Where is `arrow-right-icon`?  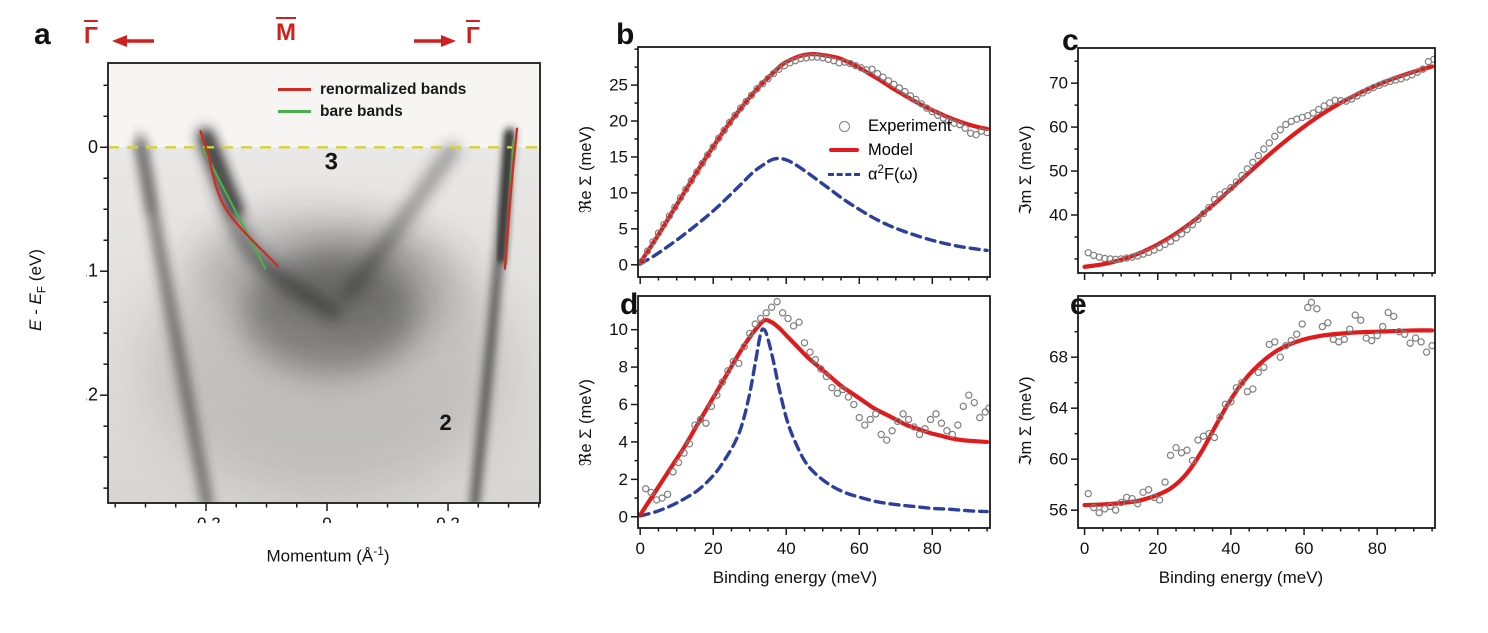 arrow-right-icon is located at coordinates (435, 41).